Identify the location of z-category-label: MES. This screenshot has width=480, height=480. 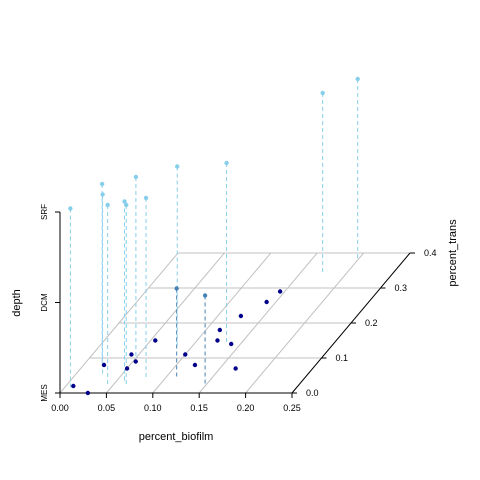
(44, 392).